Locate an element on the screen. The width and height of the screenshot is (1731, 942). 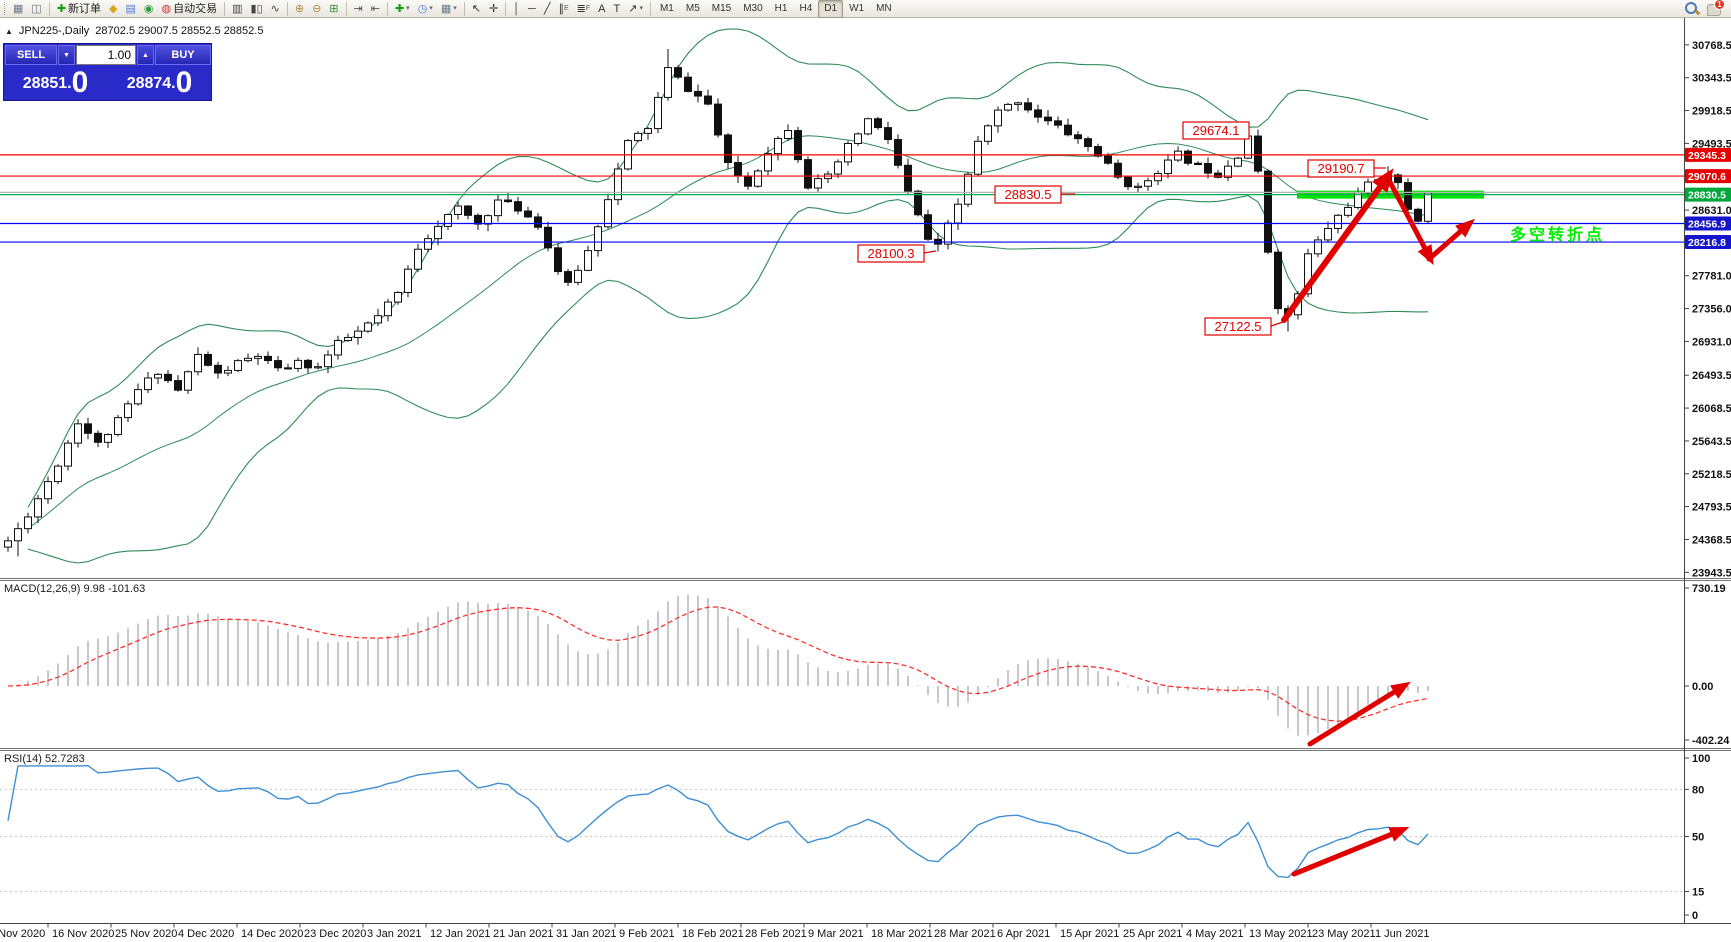
toolbar-separator is located at coordinates (287, 8).